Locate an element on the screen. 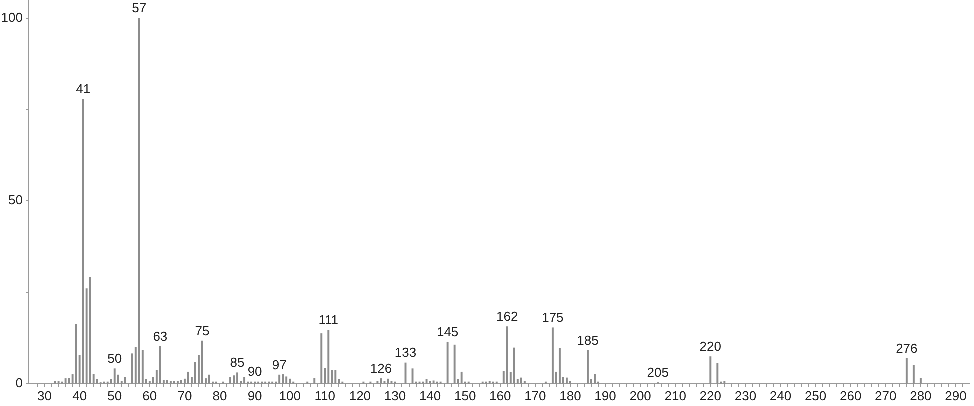  x-tick-label: 90 is located at coordinates (255, 396).